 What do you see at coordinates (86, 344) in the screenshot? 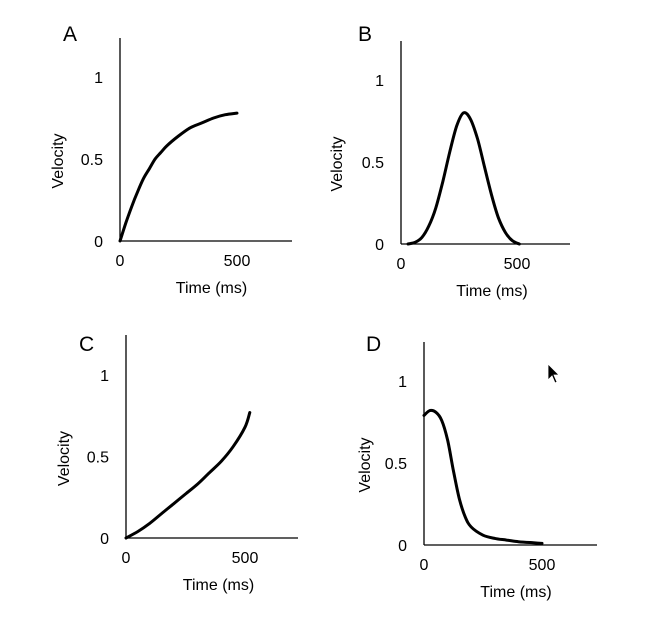
I see `panel-letter: C` at bounding box center [86, 344].